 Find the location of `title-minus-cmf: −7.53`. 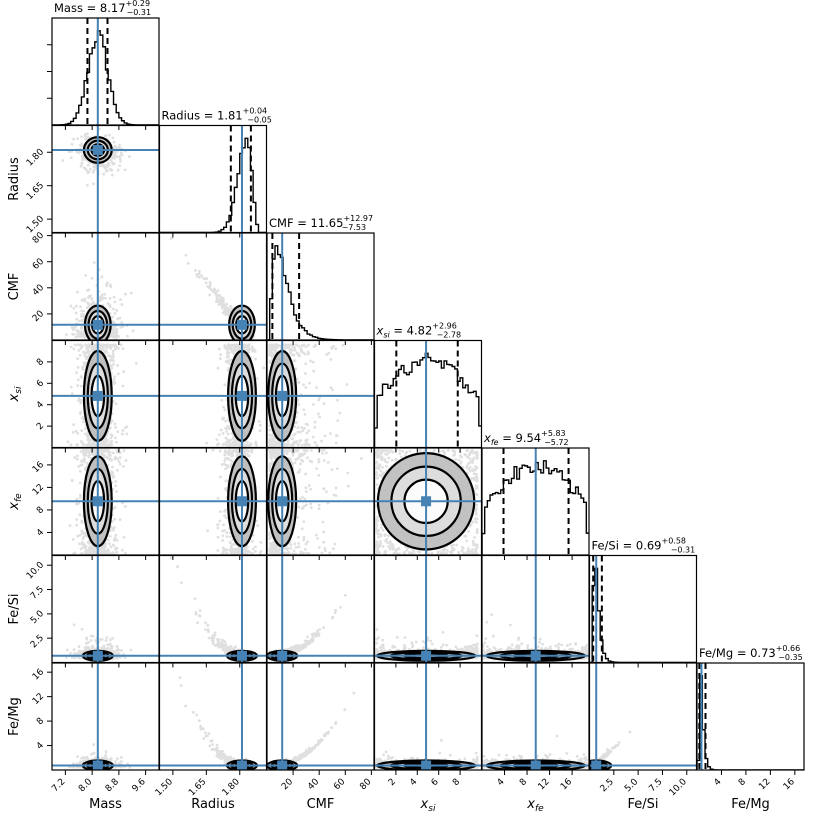

title-minus-cmf: −7.53 is located at coordinates (354, 227).